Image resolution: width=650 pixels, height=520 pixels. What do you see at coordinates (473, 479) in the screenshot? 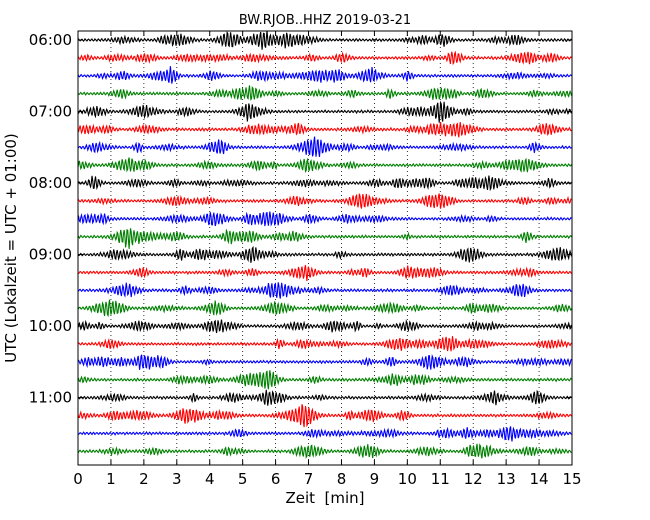
I see `x-tick-label: 12` at bounding box center [473, 479].